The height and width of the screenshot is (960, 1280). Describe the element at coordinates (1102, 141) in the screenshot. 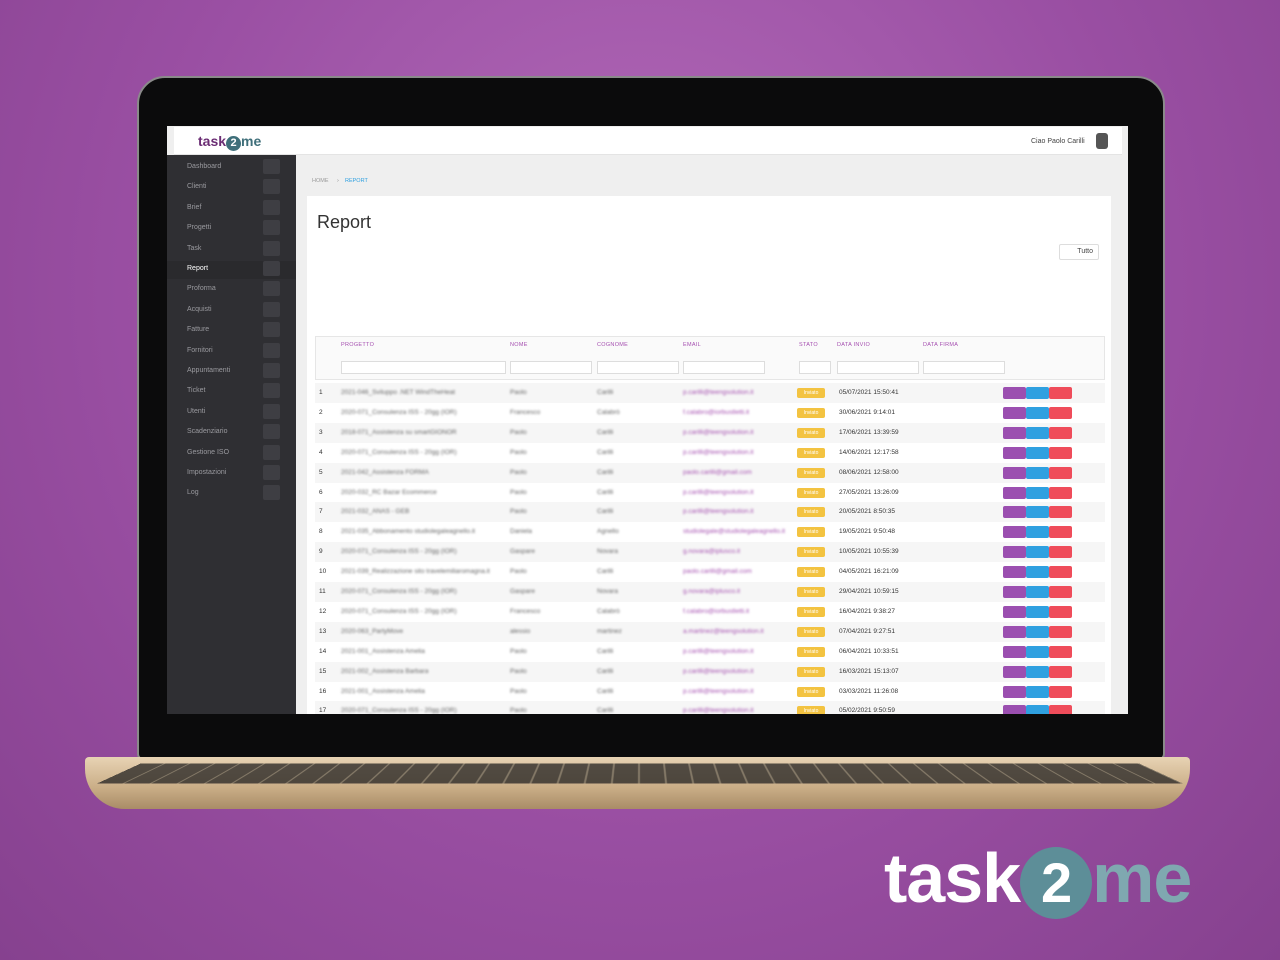

I see `avatar` at that location.